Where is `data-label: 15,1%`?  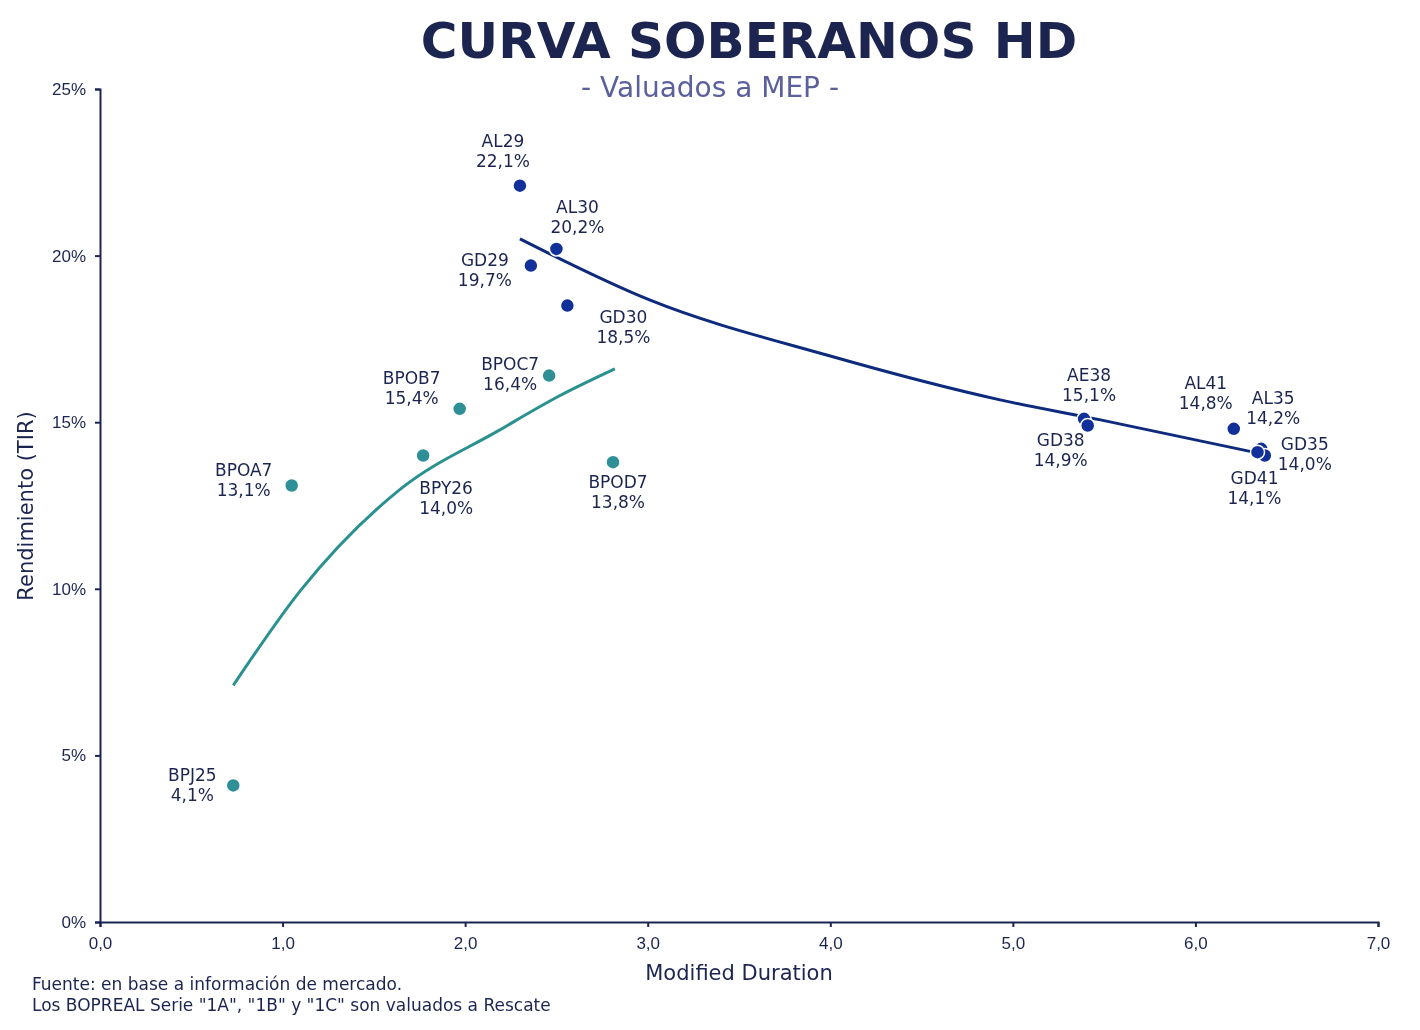 data-label: 15,1% is located at coordinates (1089, 394).